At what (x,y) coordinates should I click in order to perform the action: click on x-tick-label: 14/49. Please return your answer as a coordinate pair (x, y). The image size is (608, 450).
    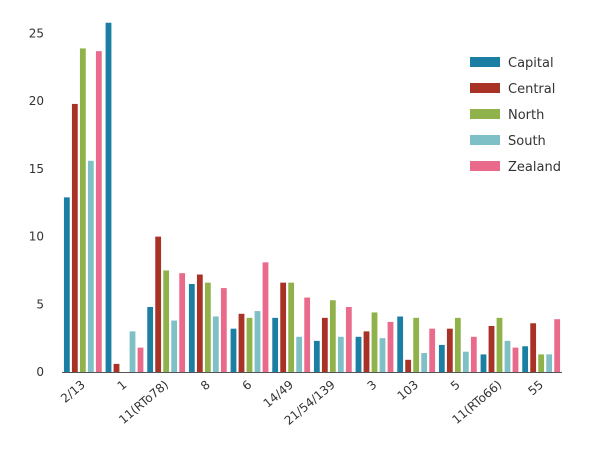
    Looking at the image, I should click on (278, 394).